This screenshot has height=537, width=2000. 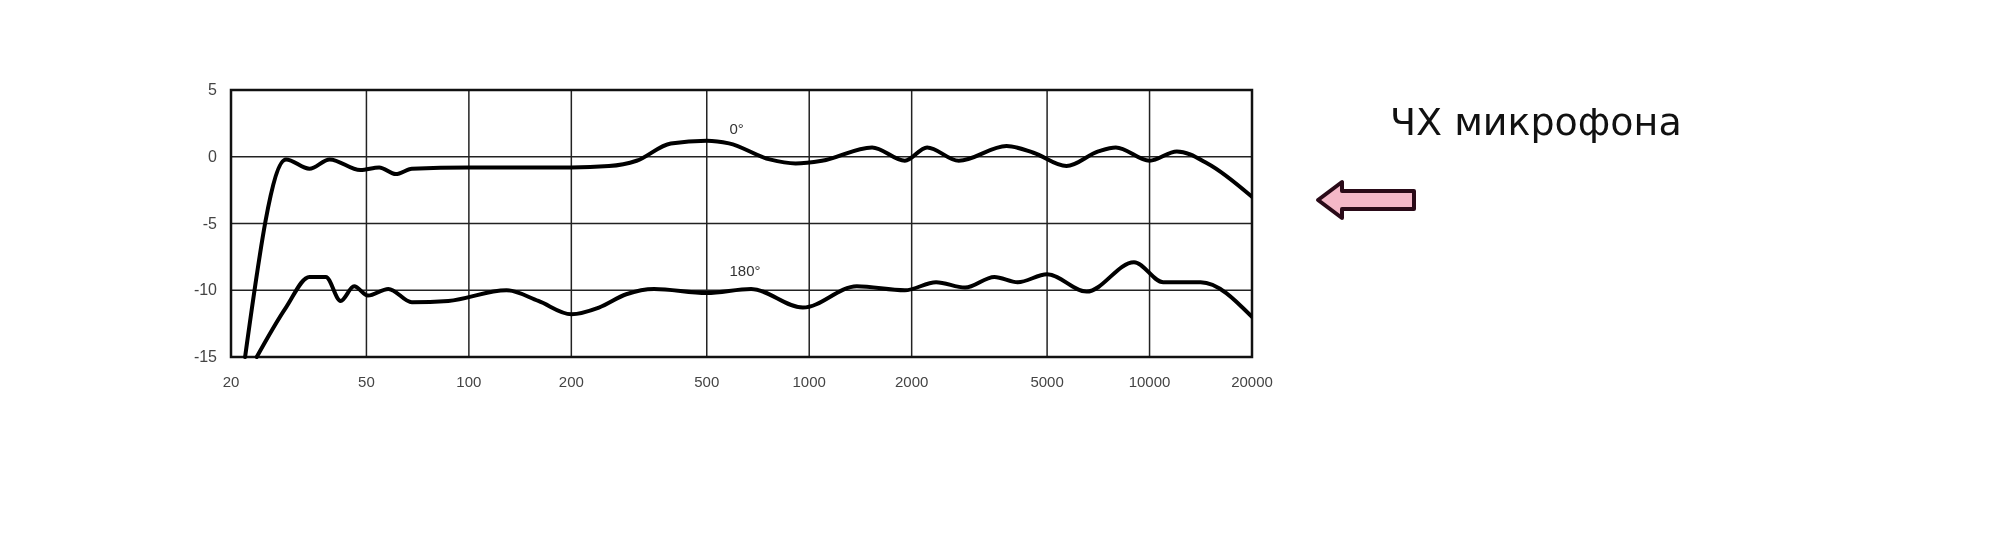 I want to click on x-tick-label: 20000, so click(x=1252, y=381).